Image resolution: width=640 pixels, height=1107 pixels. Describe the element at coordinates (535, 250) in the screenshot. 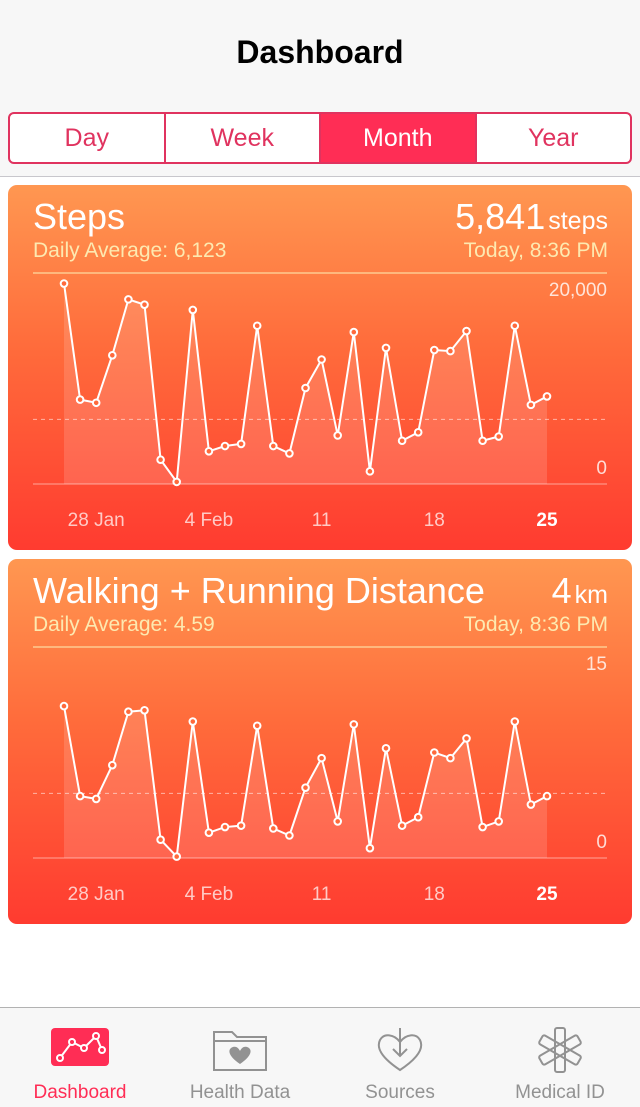

I see `steps-timestamp: Today, 8:36 PM` at that location.